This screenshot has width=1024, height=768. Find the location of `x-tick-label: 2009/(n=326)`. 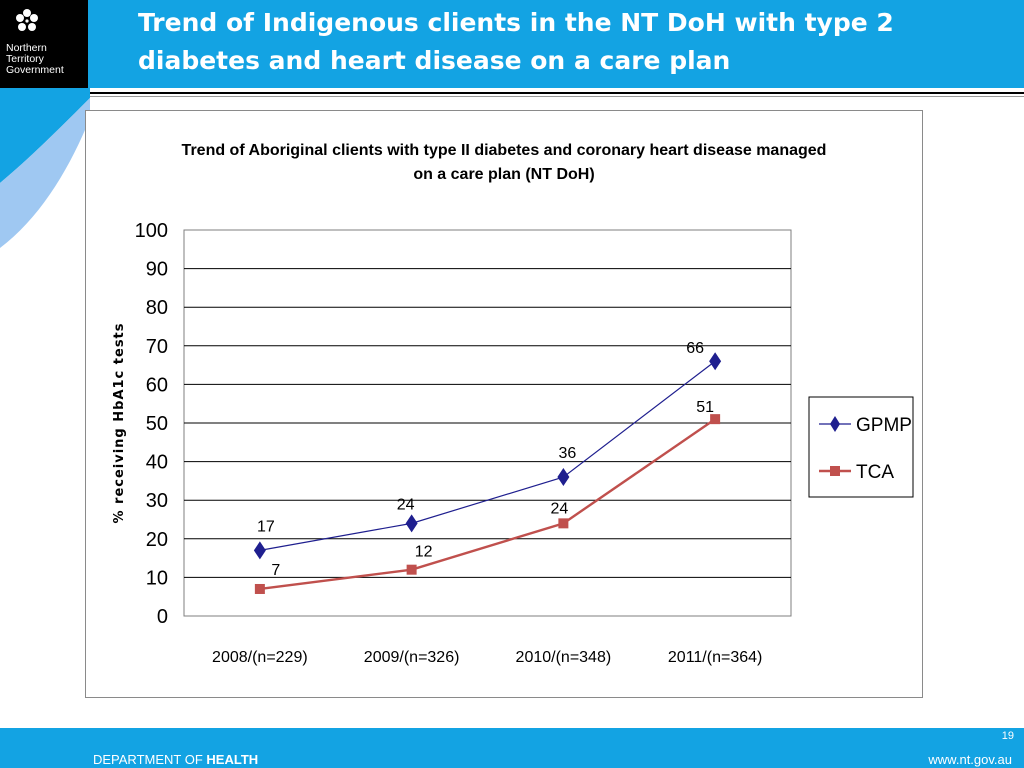

x-tick-label: 2009/(n=326) is located at coordinates (412, 657).